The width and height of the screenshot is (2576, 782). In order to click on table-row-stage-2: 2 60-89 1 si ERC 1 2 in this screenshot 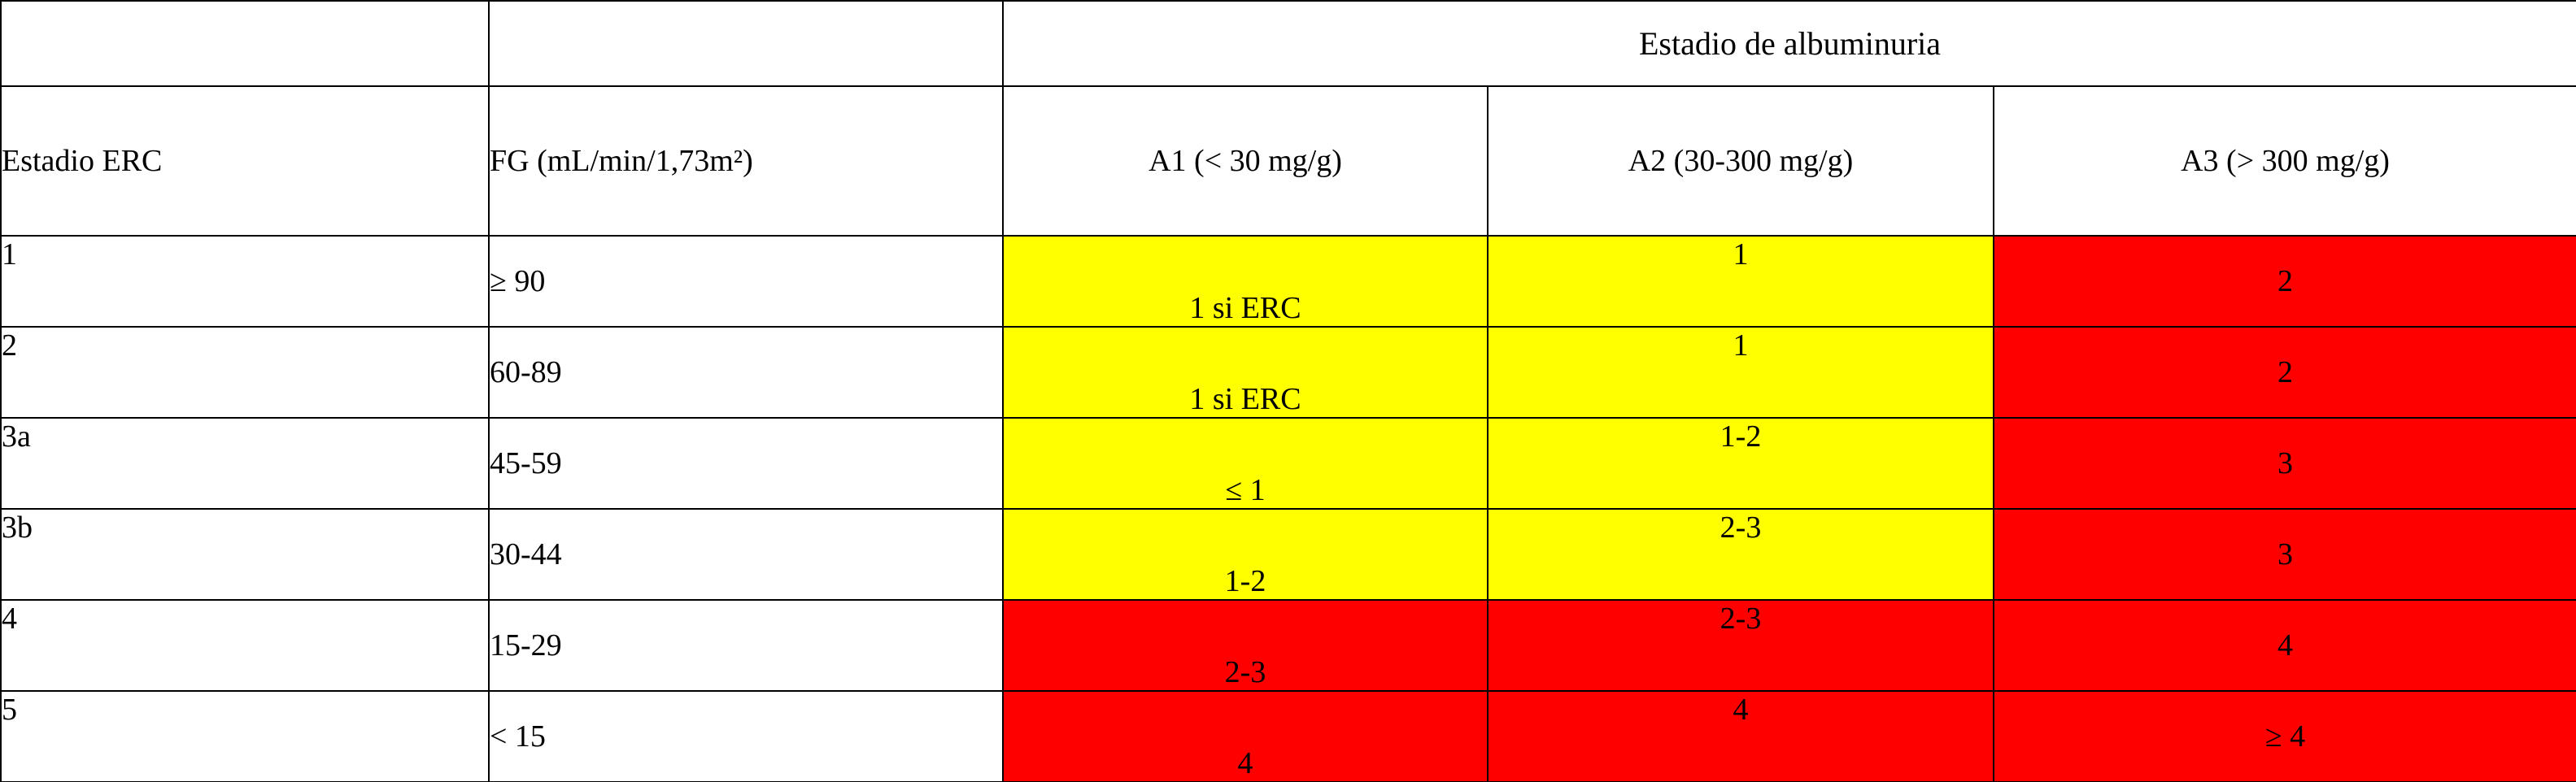, I will do `click(1288, 372)`.